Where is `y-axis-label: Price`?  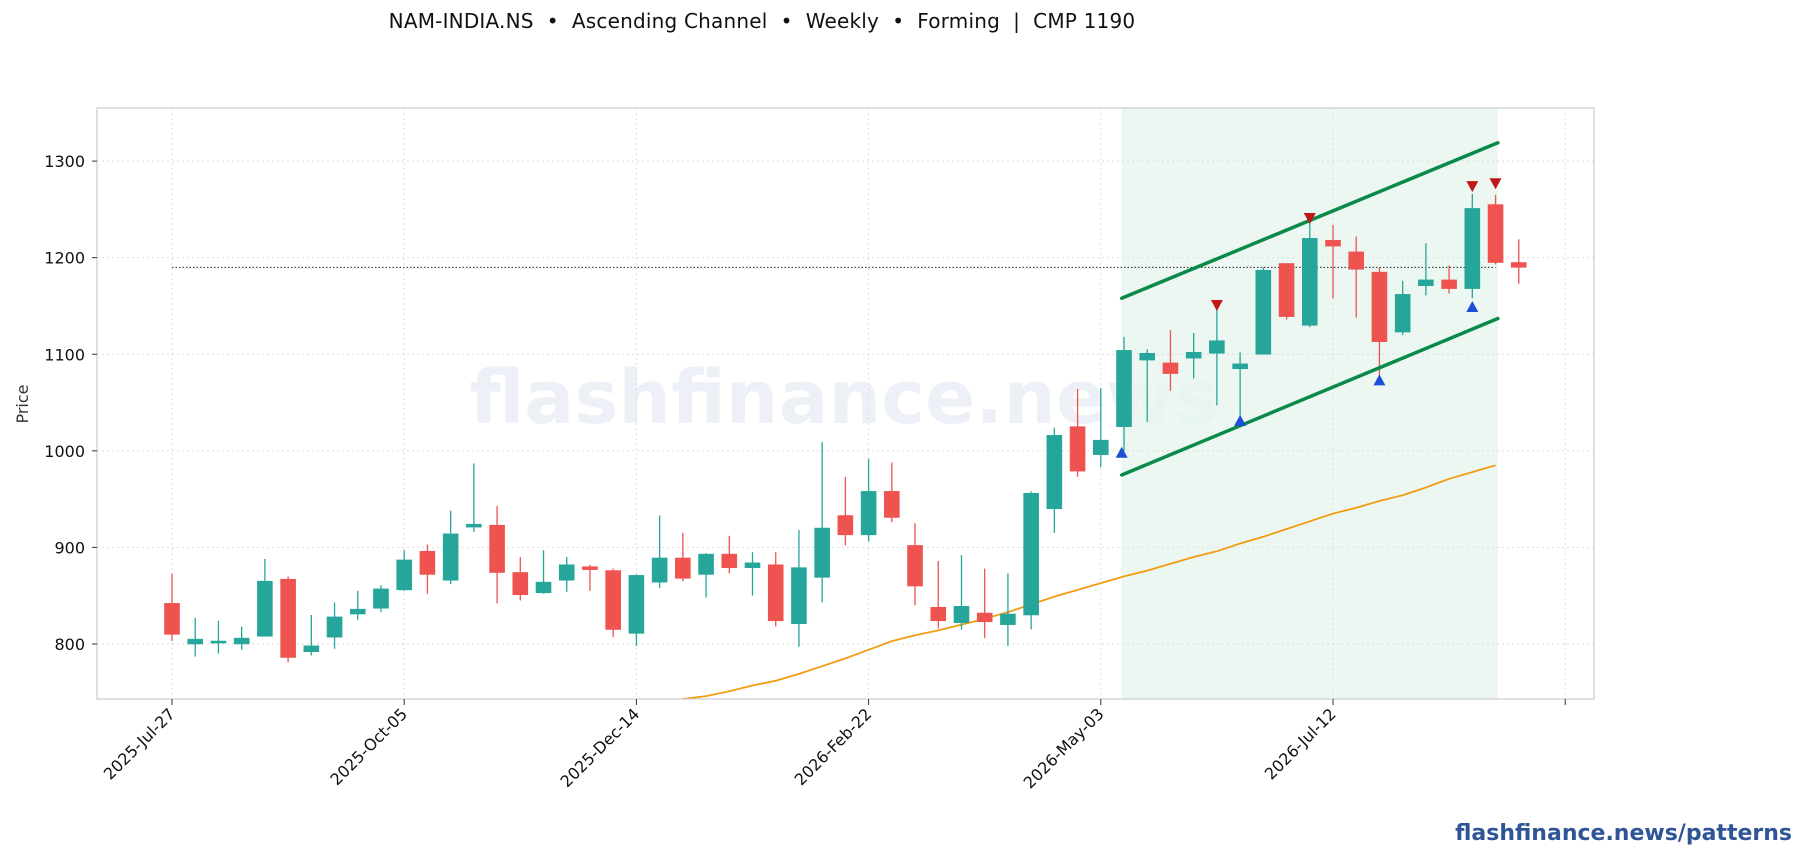 y-axis-label: Price is located at coordinates (22, 403).